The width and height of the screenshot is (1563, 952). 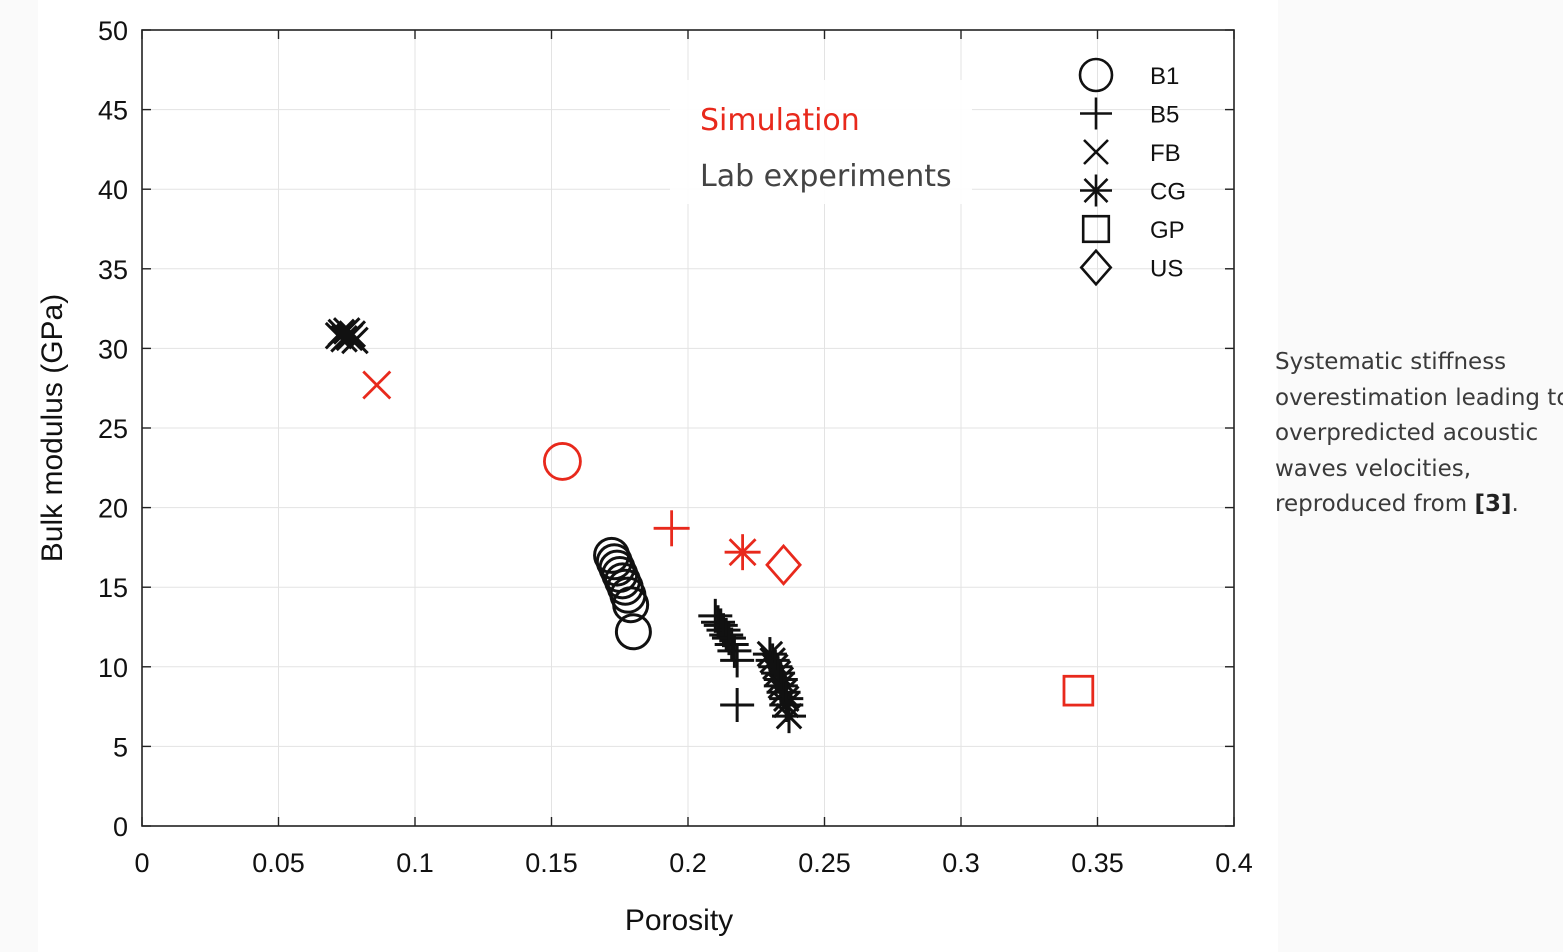 What do you see at coordinates (1164, 115) in the screenshot?
I see `legend-label: B5` at bounding box center [1164, 115].